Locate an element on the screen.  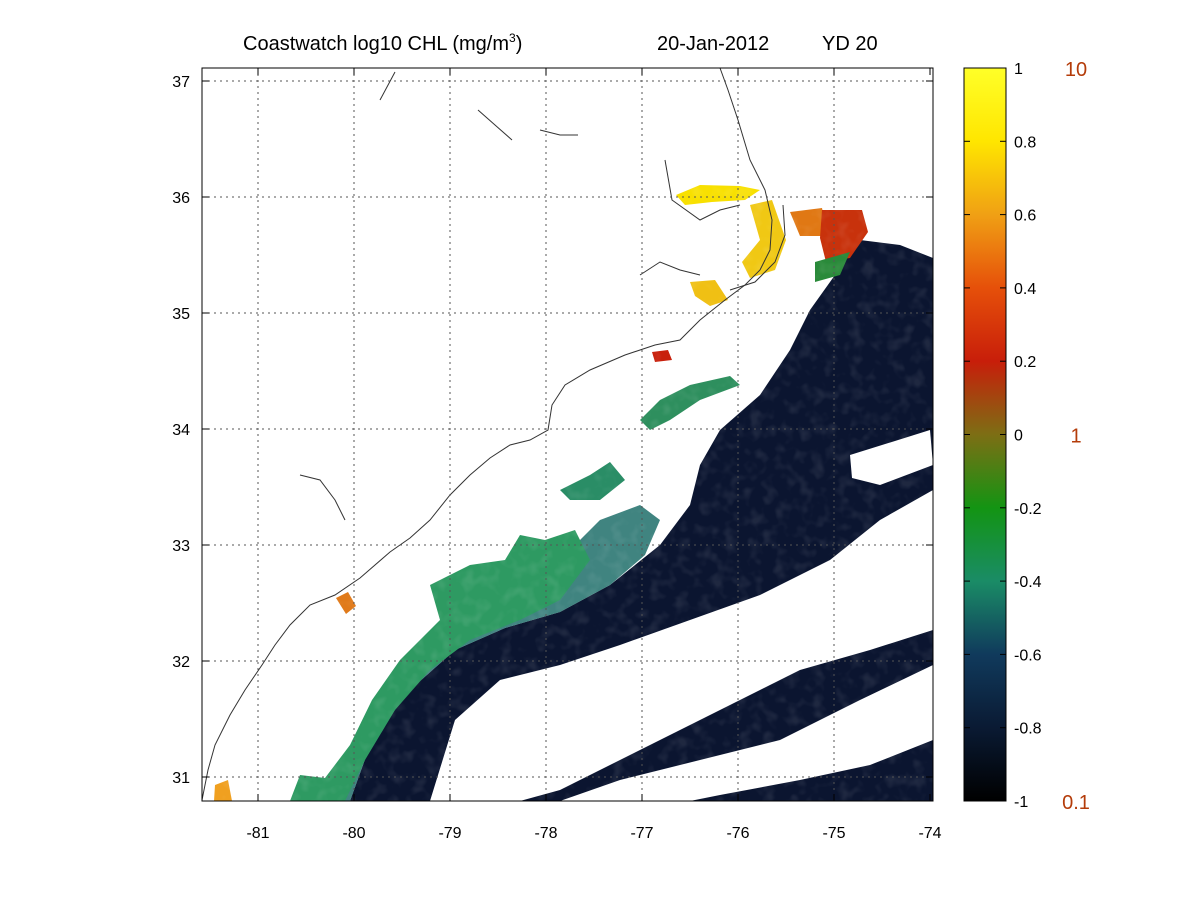
lon-tick-label: -74 is located at coordinates (929, 833).